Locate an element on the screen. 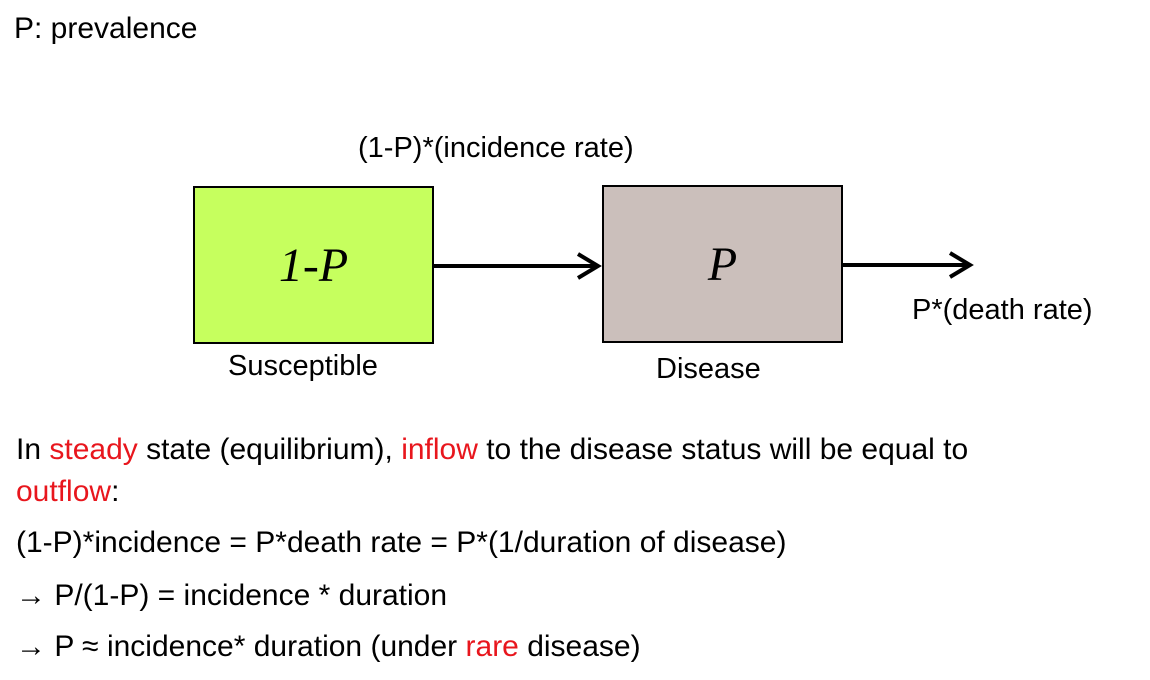 The width and height of the screenshot is (1150, 680). outflow-arrow is located at coordinates (908, 265).